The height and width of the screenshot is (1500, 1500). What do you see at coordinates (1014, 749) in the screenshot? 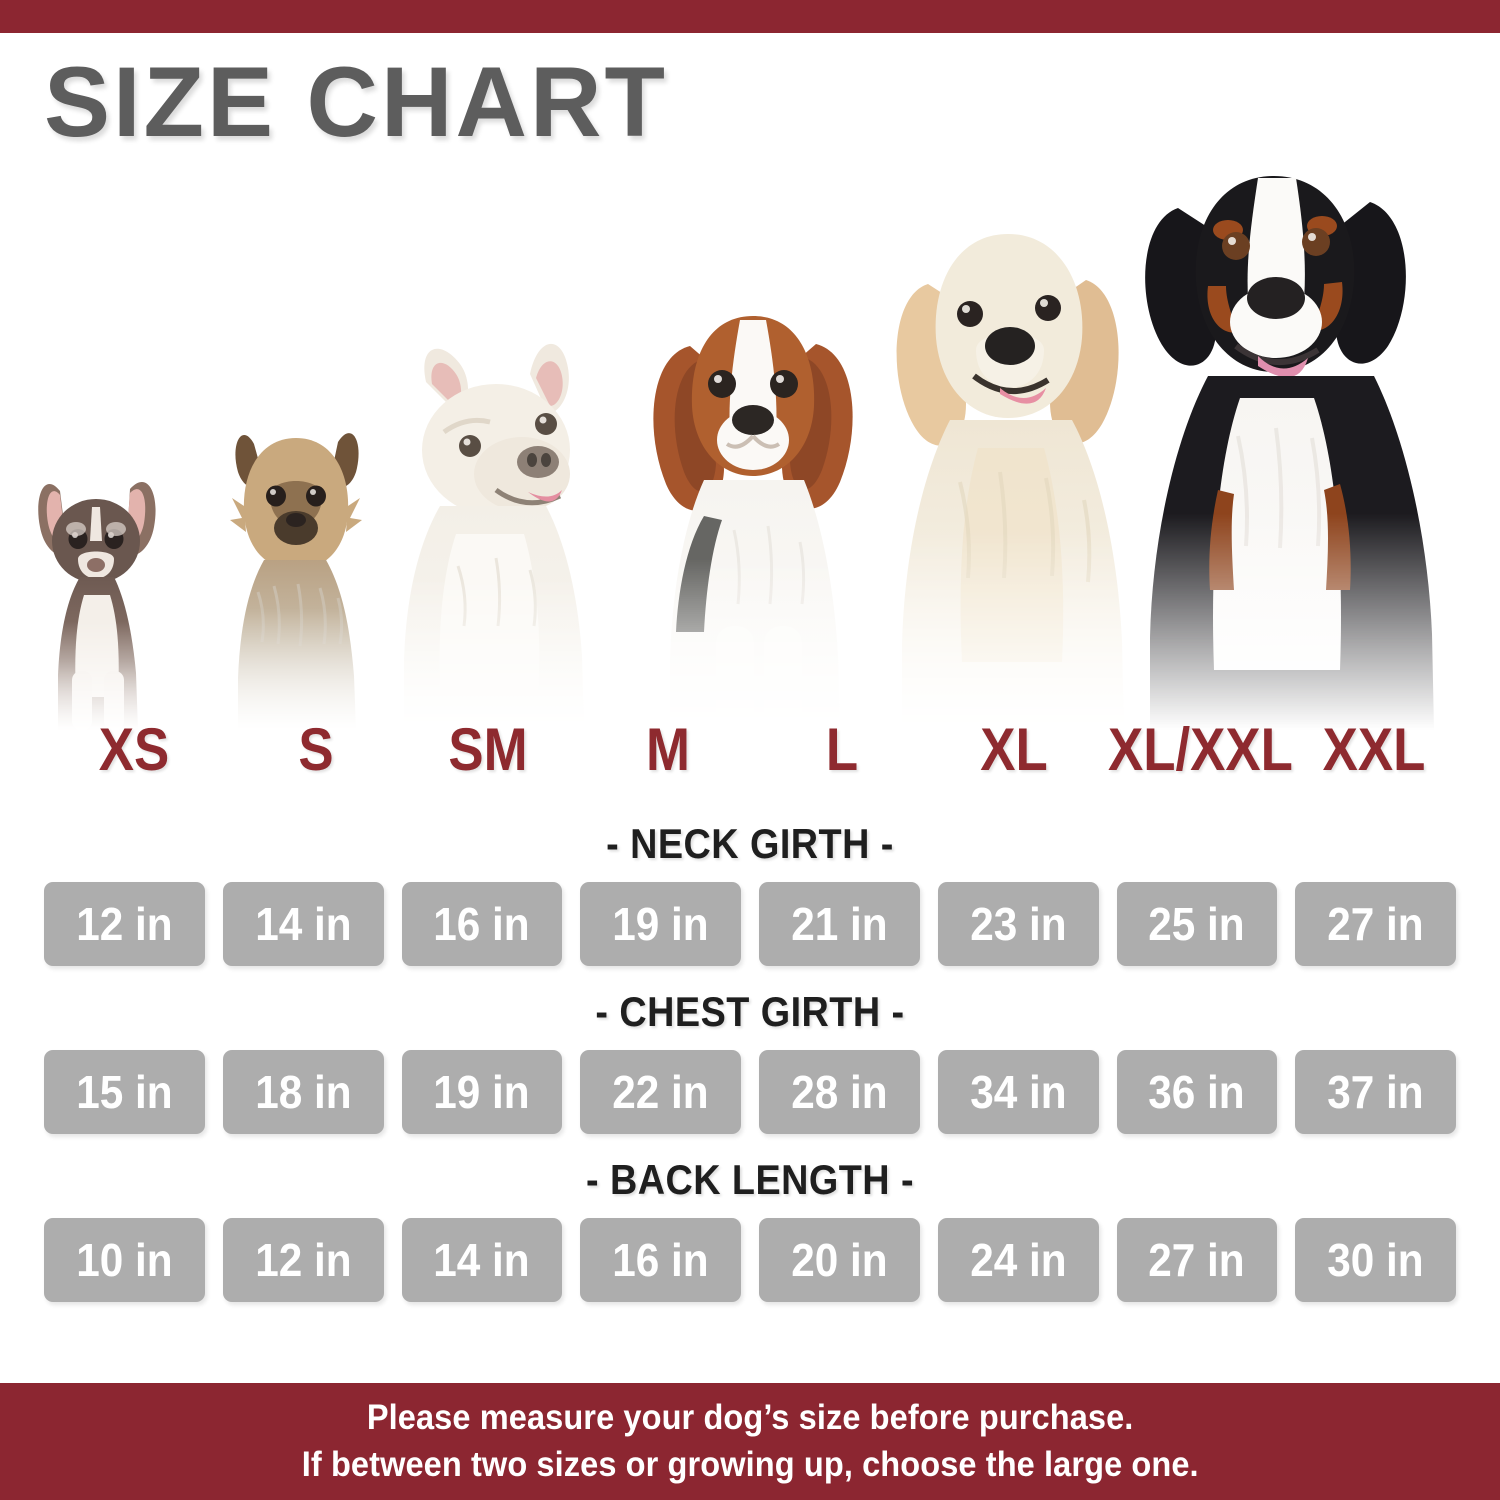
I see `size-label-xl: XL` at bounding box center [1014, 749].